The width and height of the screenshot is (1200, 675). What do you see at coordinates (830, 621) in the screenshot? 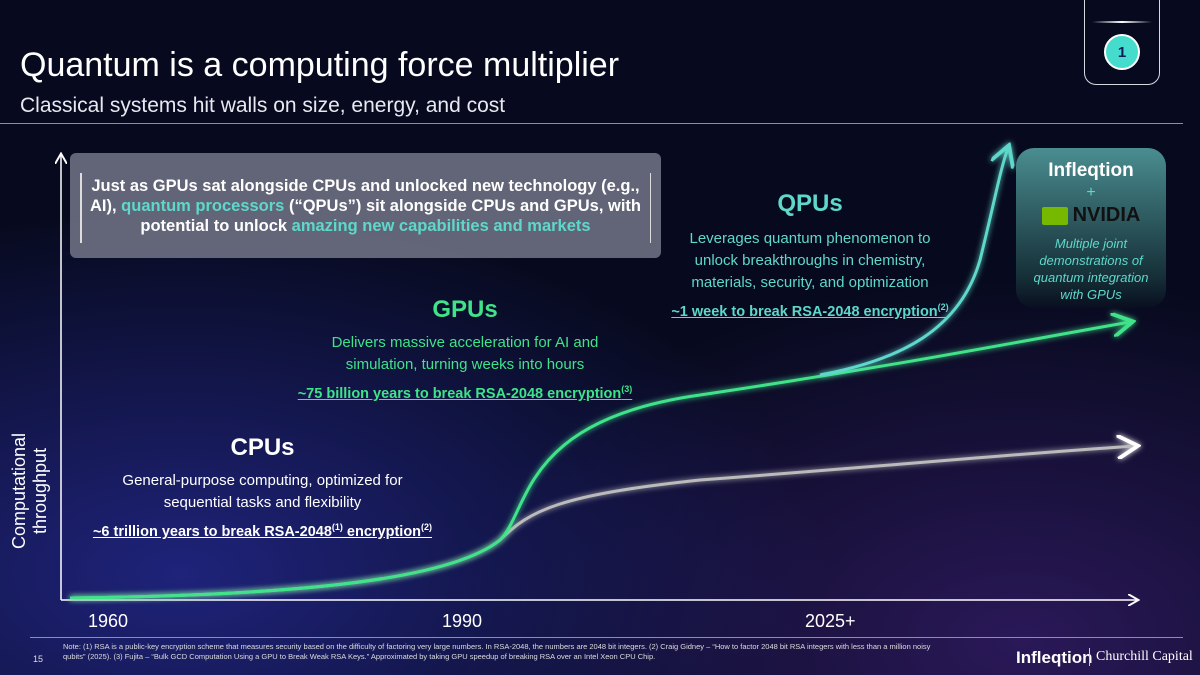
I see `x-tick-2025: 2025+` at bounding box center [830, 621].